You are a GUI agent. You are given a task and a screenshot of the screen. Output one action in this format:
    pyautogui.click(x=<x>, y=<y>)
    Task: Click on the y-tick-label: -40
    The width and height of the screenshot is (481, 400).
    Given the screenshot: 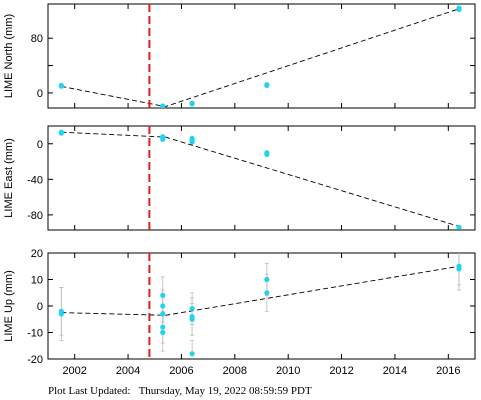 What is the action you would take?
    pyautogui.click(x=35, y=180)
    